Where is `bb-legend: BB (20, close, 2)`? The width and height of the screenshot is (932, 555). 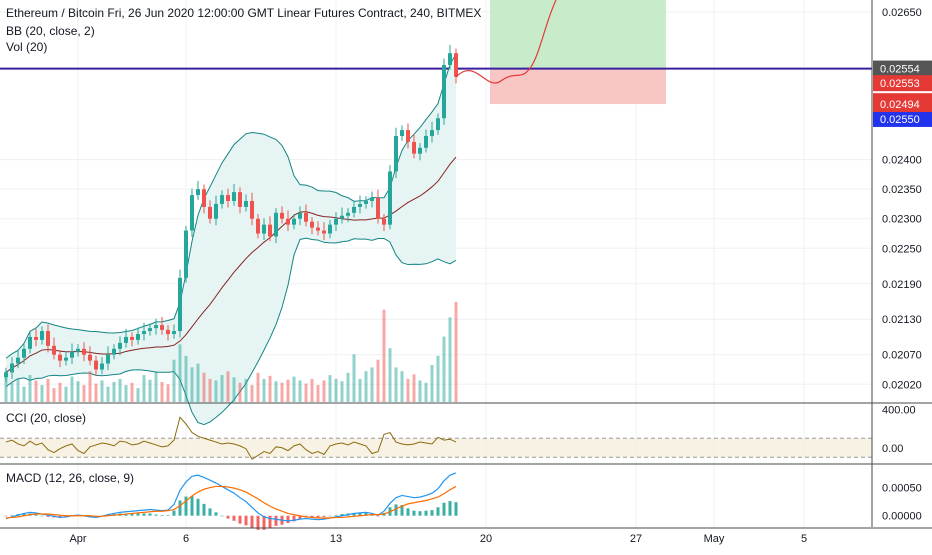
bb-legend: BB (20, close, 2) is located at coordinates (50, 31).